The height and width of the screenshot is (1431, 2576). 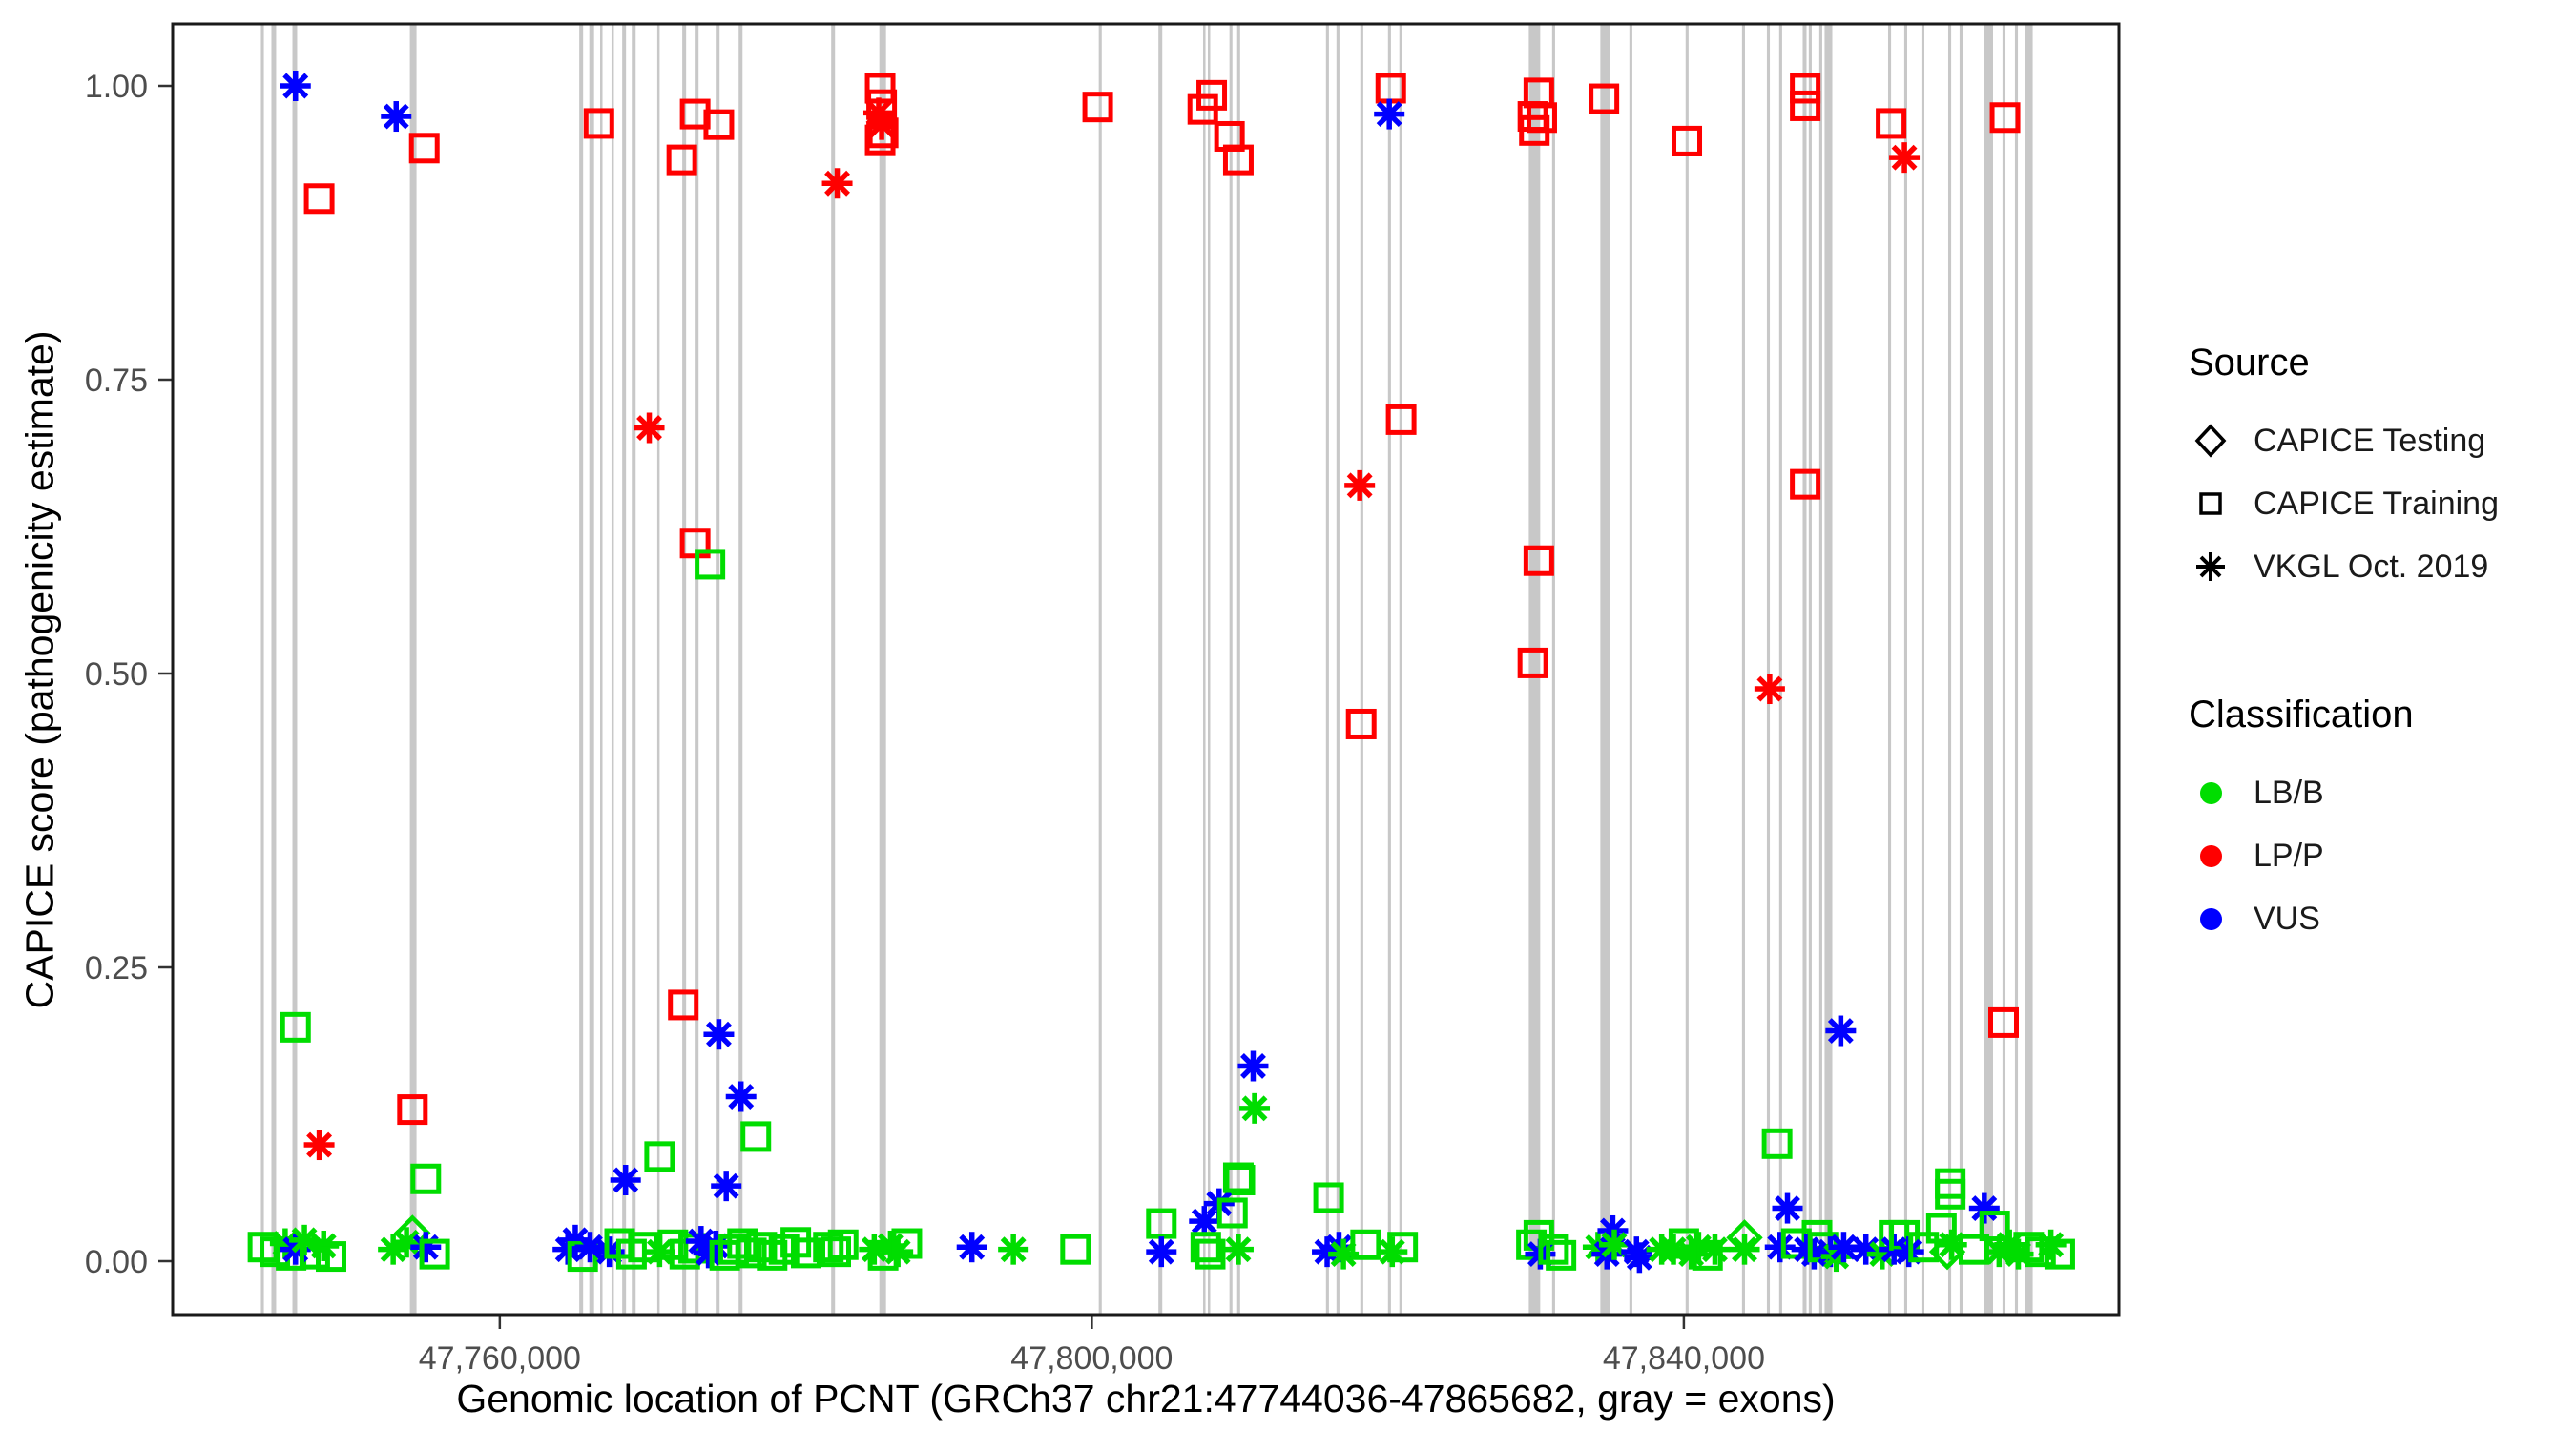 I want to click on x-tick-label: 47,840,000, so click(x=1684, y=1358).